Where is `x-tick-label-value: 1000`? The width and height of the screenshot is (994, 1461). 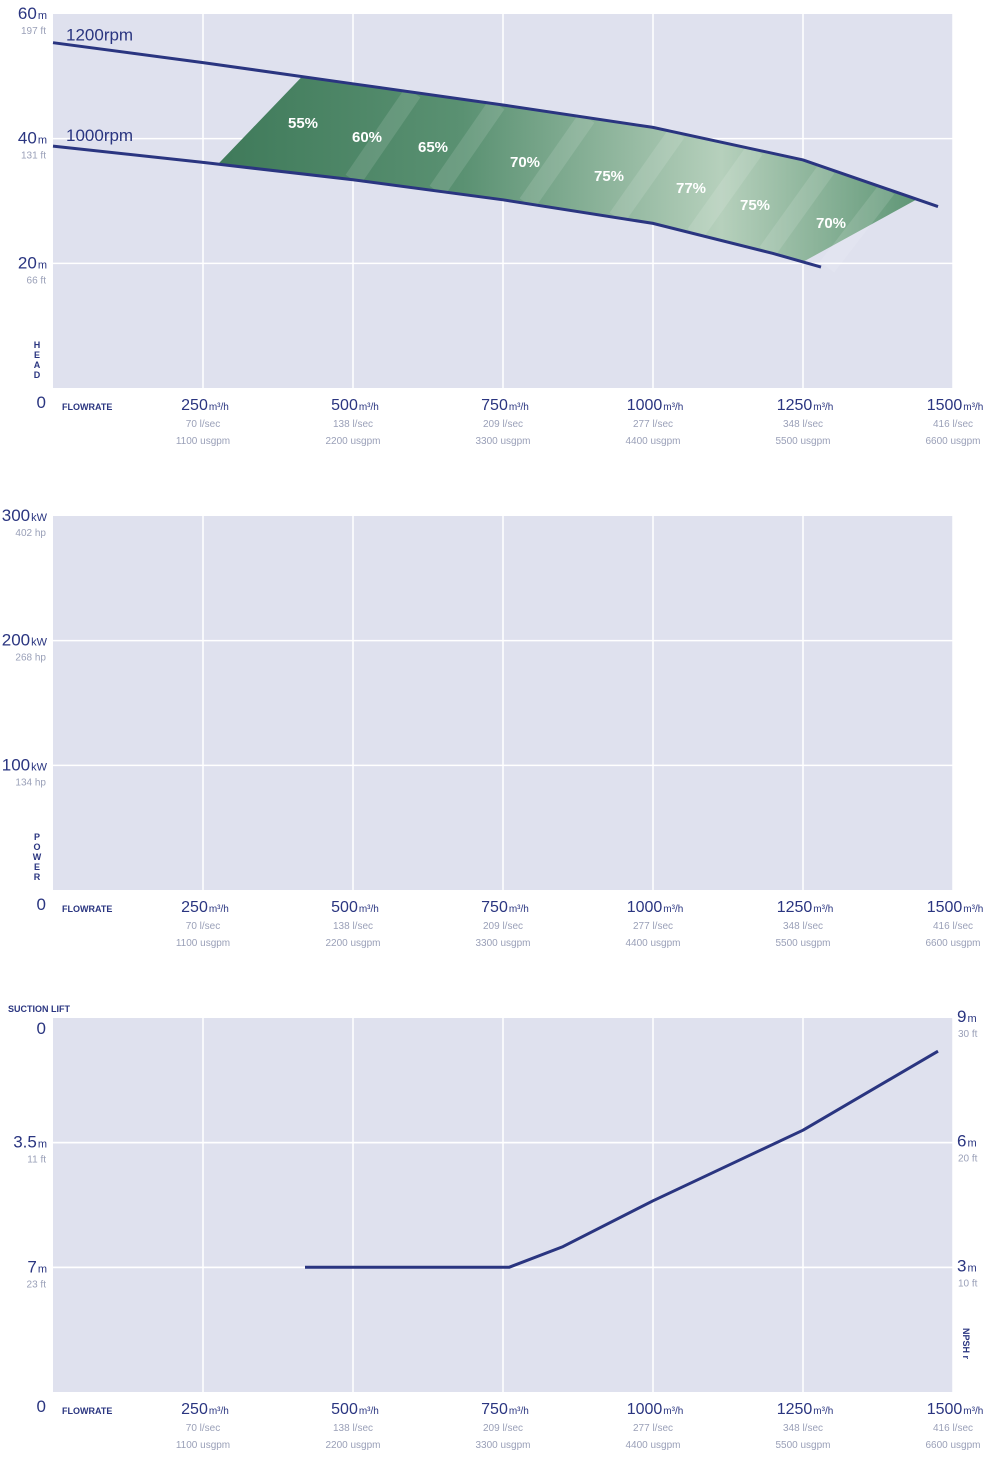 x-tick-label-value: 1000 is located at coordinates (645, 907).